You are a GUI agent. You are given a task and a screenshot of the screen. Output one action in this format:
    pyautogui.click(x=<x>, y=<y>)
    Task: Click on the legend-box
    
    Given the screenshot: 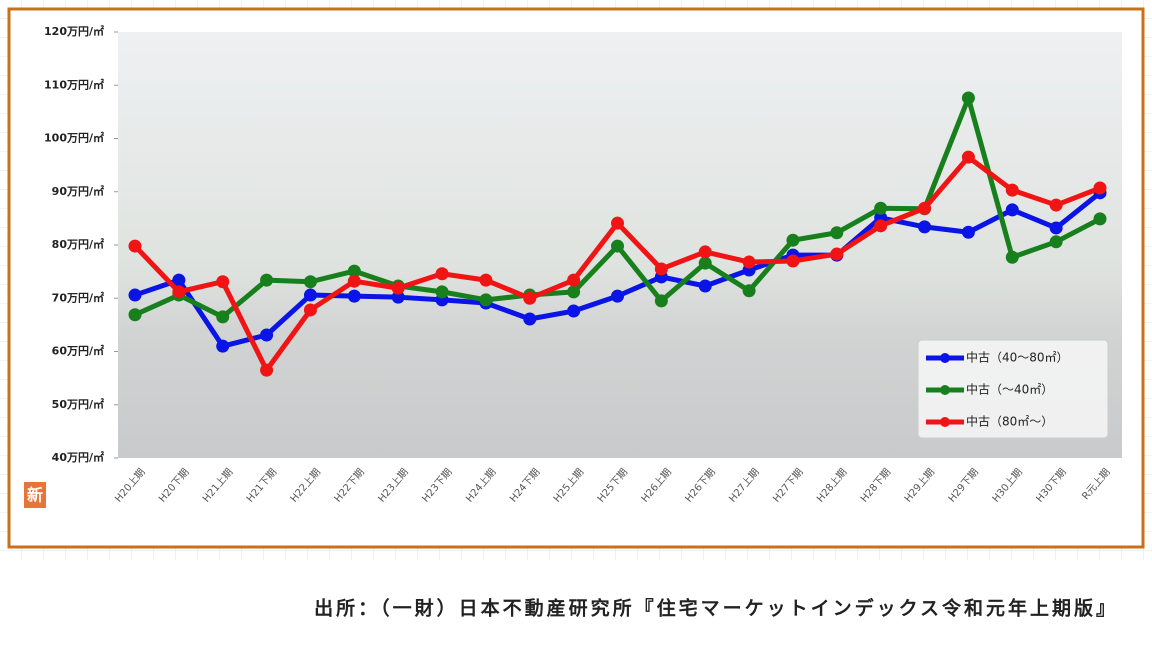 What is the action you would take?
    pyautogui.click(x=1013, y=389)
    